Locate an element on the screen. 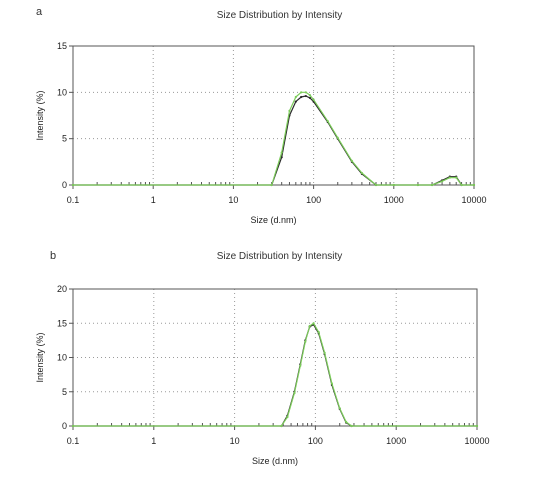 This screenshot has height=478, width=559. panel-label-b: b is located at coordinates (53, 256).